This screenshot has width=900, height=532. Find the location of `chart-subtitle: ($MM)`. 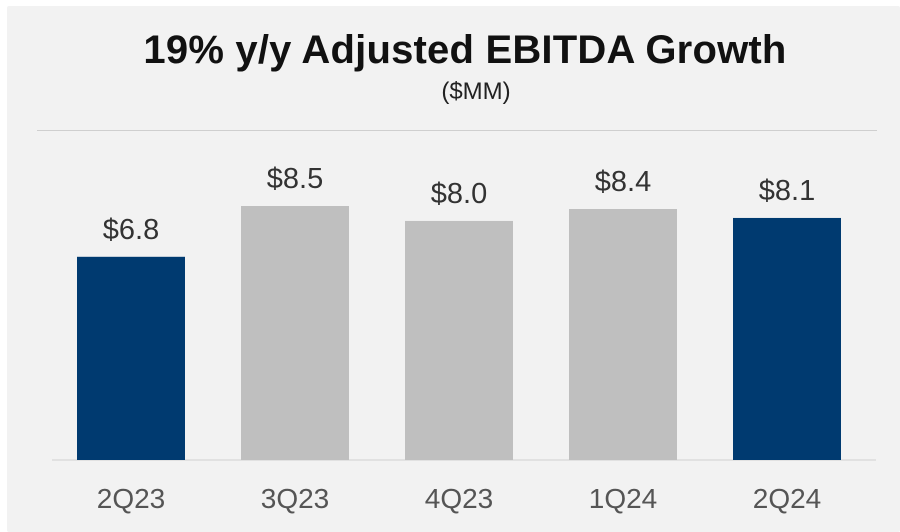

chart-subtitle: ($MM) is located at coordinates (476, 91).